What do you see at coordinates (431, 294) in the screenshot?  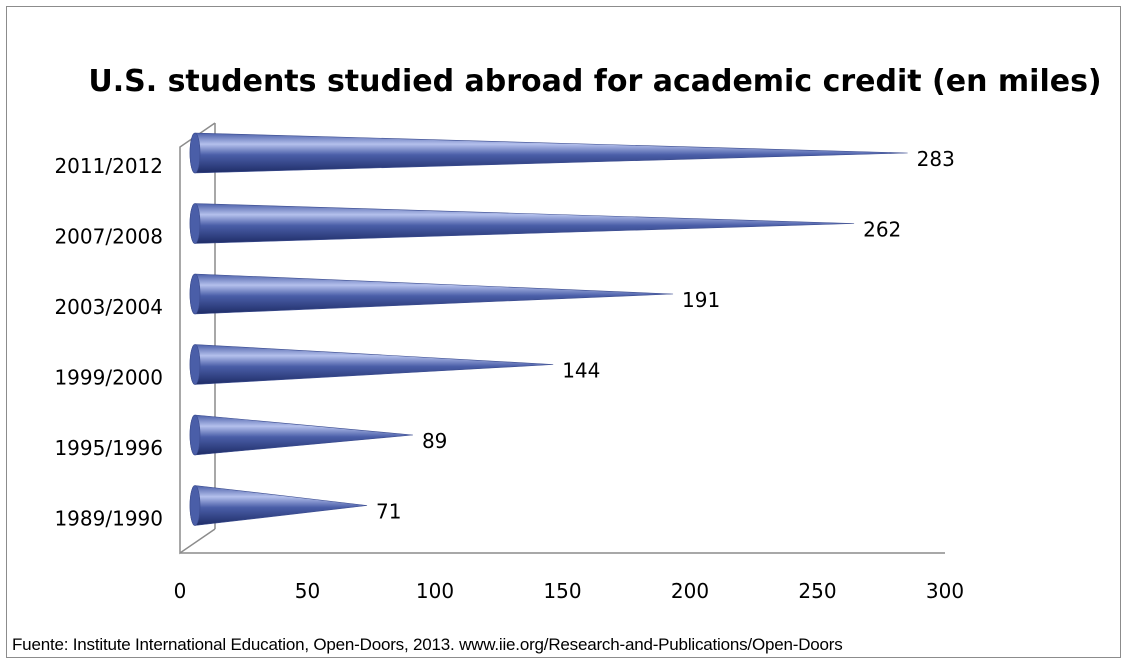 I see `bar-2003/2004` at bounding box center [431, 294].